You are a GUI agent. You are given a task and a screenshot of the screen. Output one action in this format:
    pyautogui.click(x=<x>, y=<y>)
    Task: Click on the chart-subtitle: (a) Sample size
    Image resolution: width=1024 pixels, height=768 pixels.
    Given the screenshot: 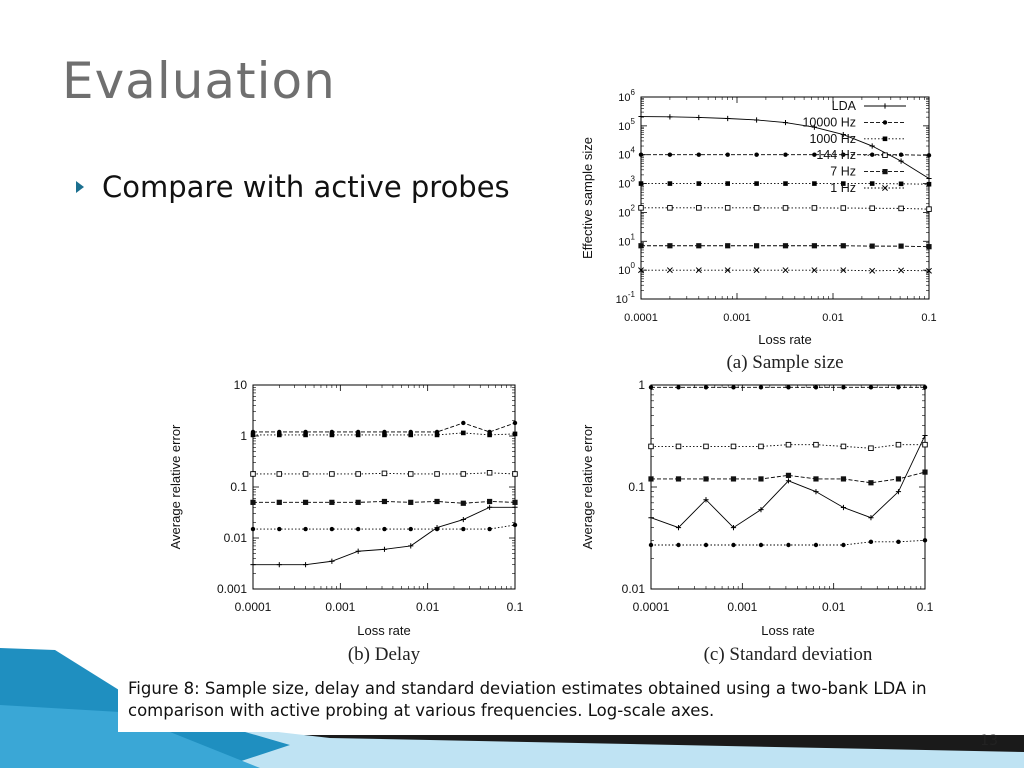 What is the action you would take?
    pyautogui.click(x=784, y=362)
    